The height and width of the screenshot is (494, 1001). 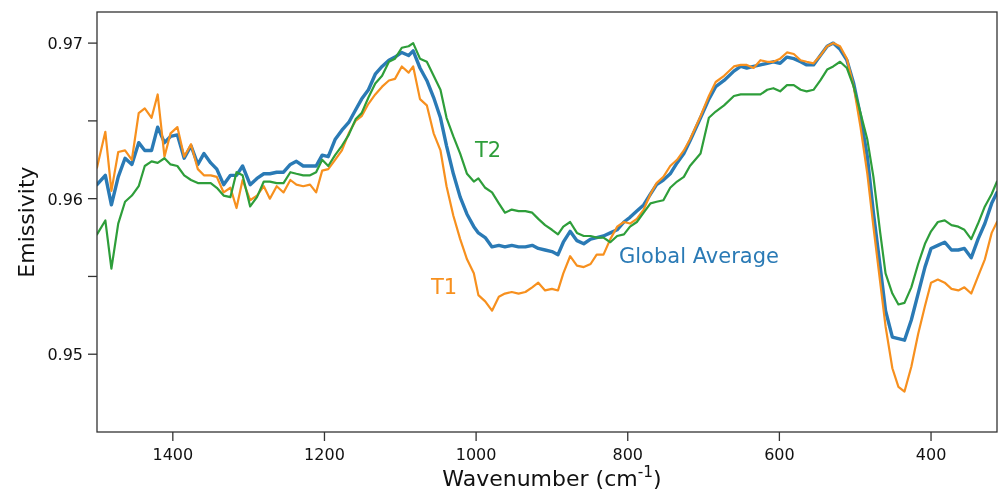 I want to click on y-tick-label: 0.96, so click(x=65, y=199).